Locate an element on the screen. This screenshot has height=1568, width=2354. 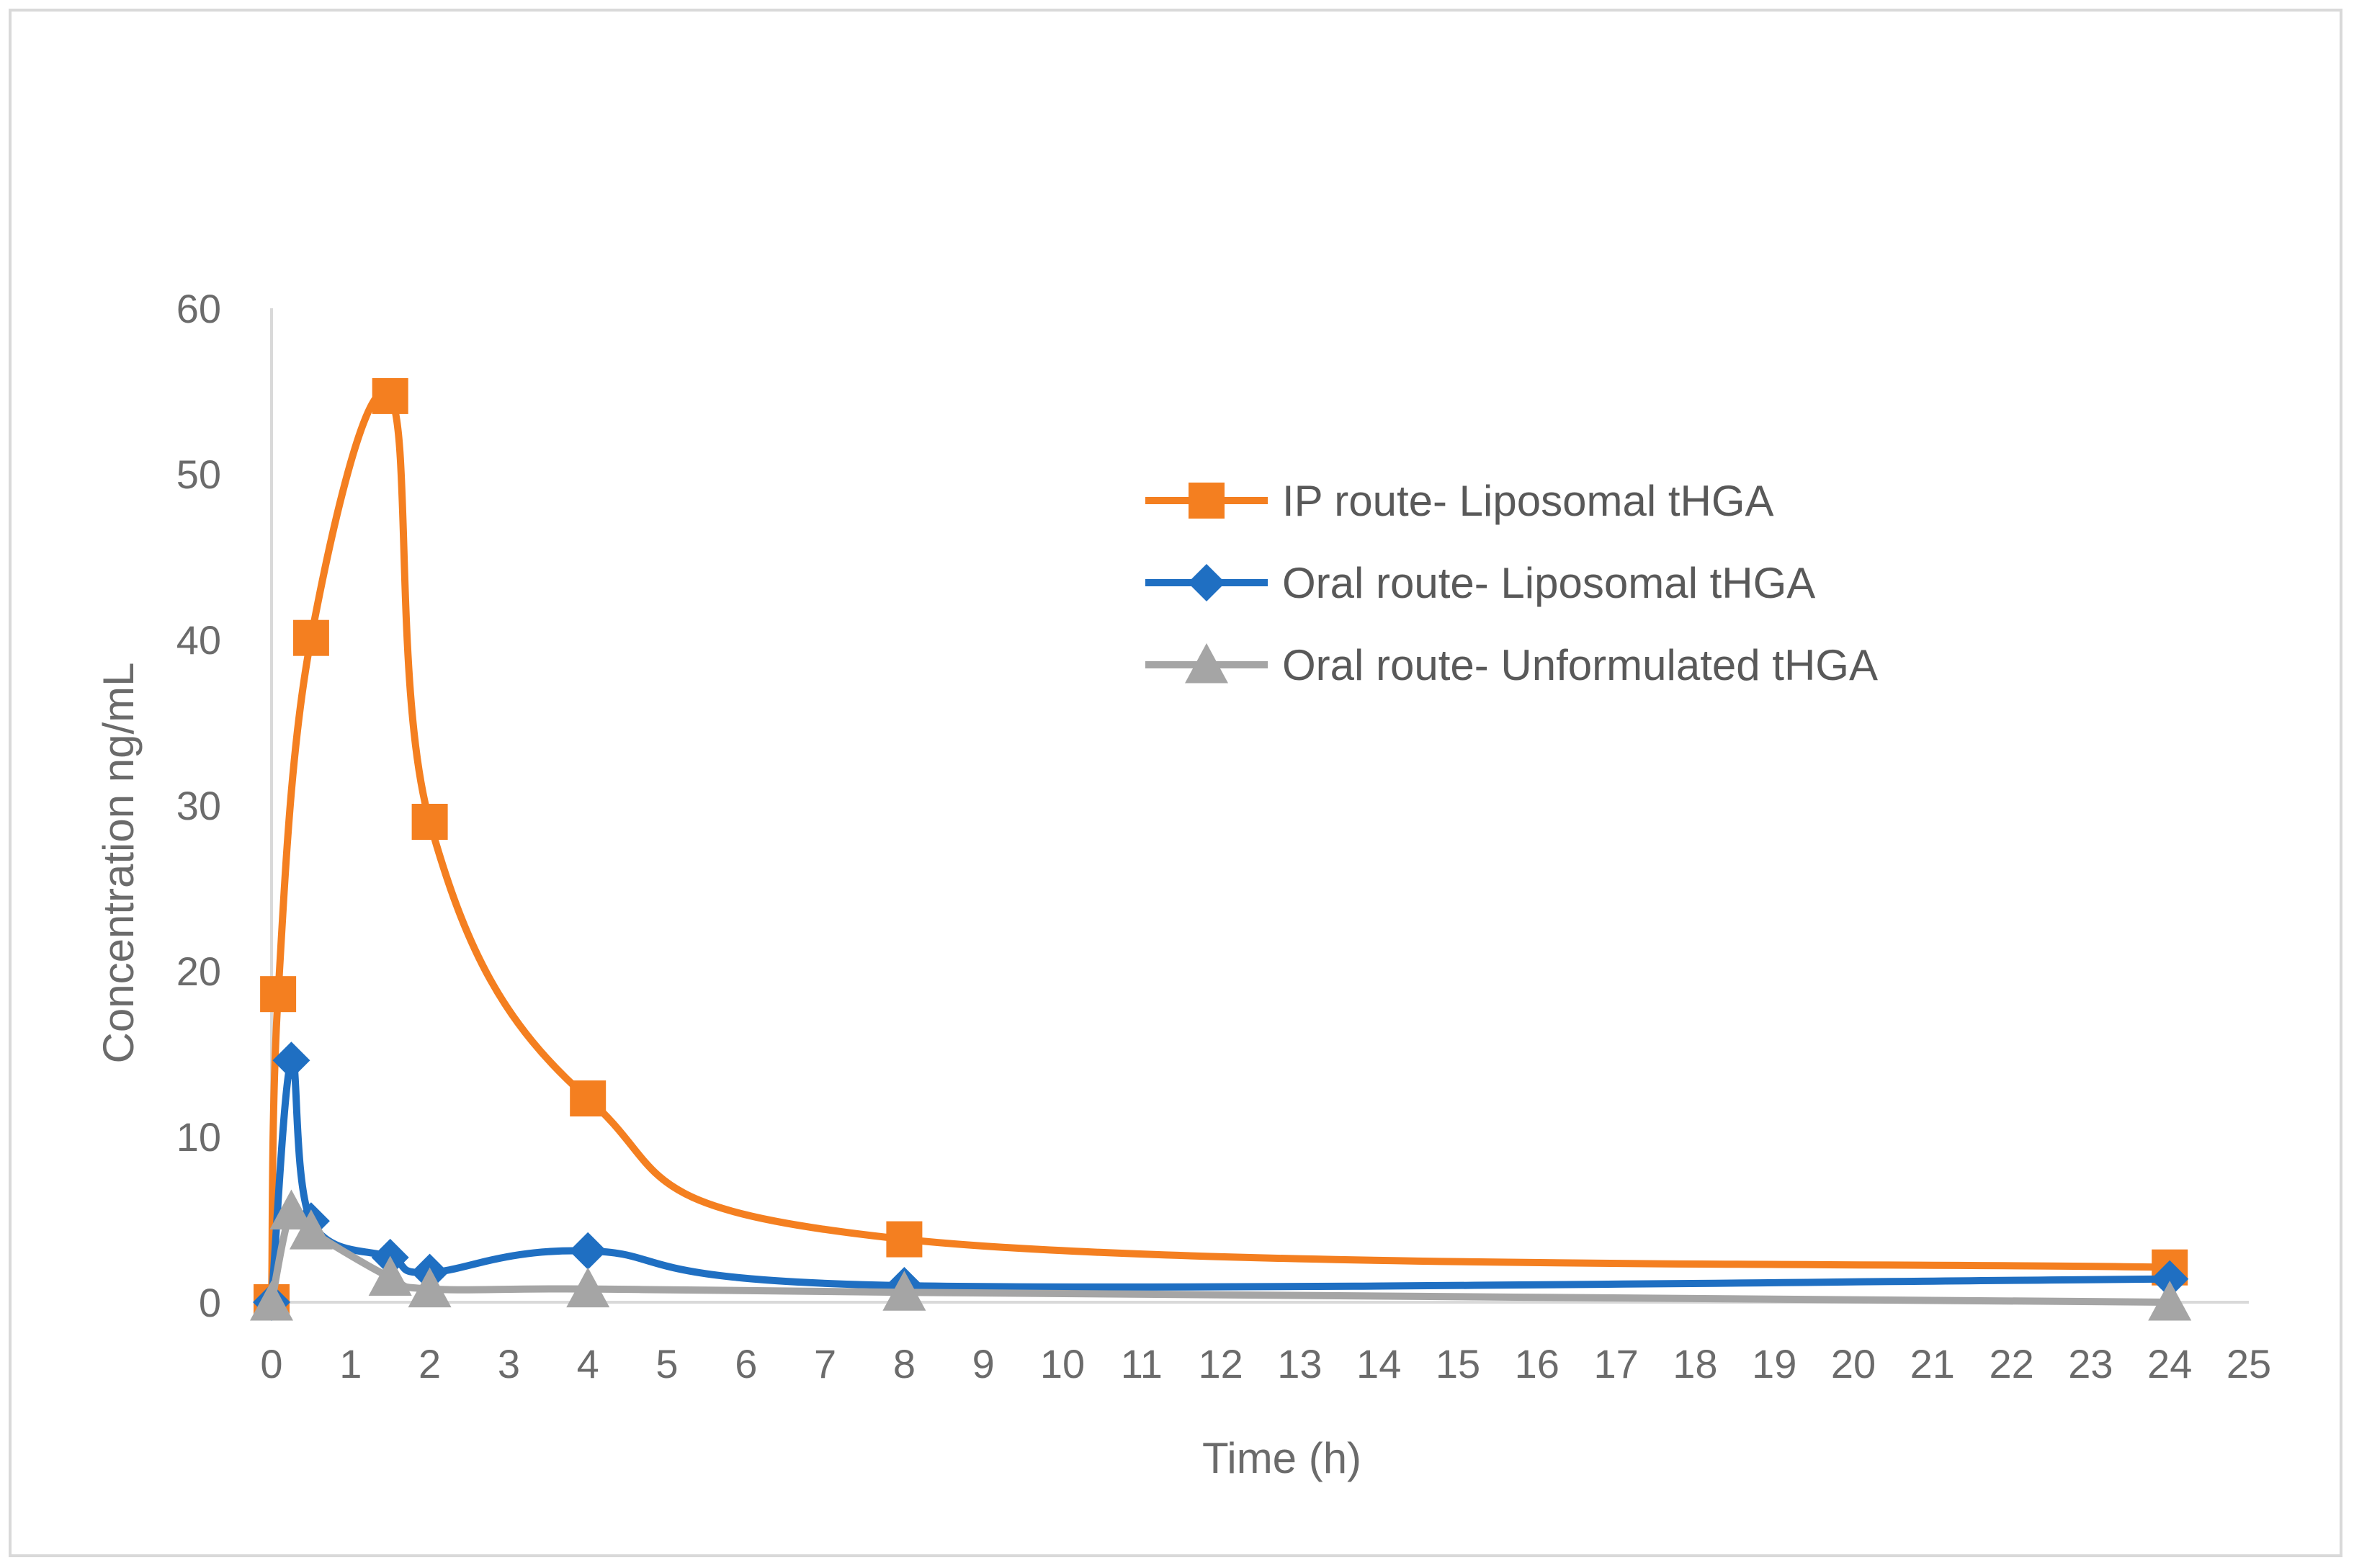
x-tick-label: 8 is located at coordinates (904, 1363).